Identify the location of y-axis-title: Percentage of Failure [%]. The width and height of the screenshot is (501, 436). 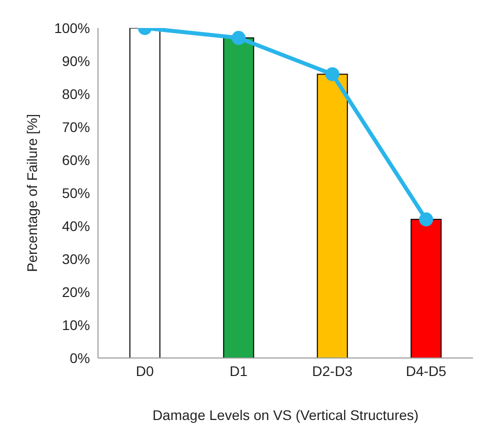
(32, 193).